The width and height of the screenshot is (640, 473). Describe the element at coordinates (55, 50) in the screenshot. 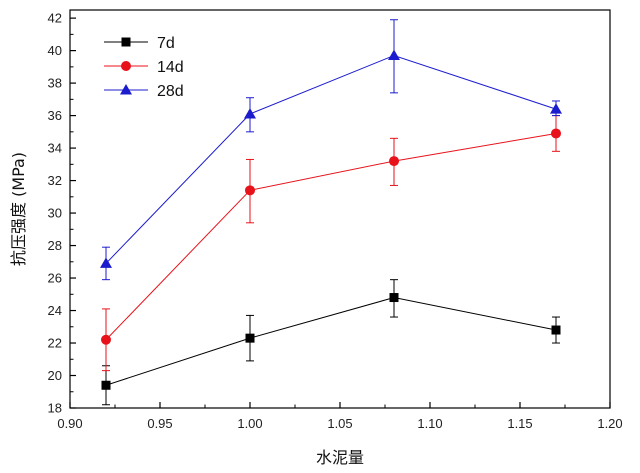

I see `y-tick-label: 40` at that location.